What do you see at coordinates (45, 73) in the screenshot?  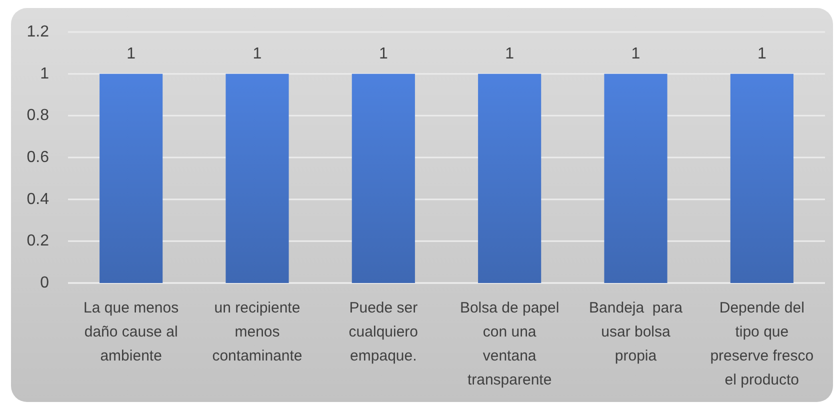 I see `y-tick-label: 1` at bounding box center [45, 73].